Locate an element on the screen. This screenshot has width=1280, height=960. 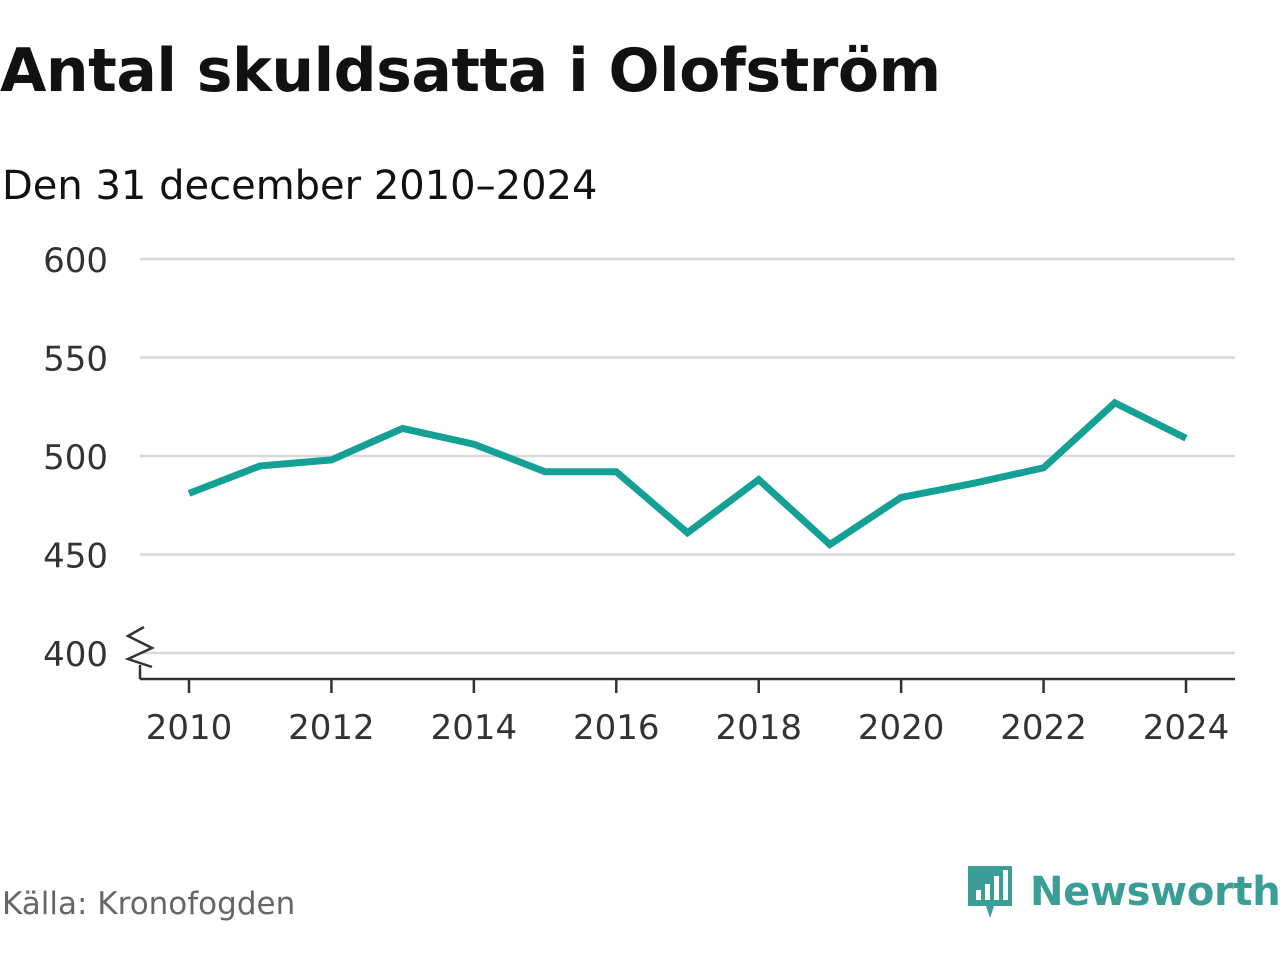
y-tick-label-600: 600 is located at coordinates (75, 261).